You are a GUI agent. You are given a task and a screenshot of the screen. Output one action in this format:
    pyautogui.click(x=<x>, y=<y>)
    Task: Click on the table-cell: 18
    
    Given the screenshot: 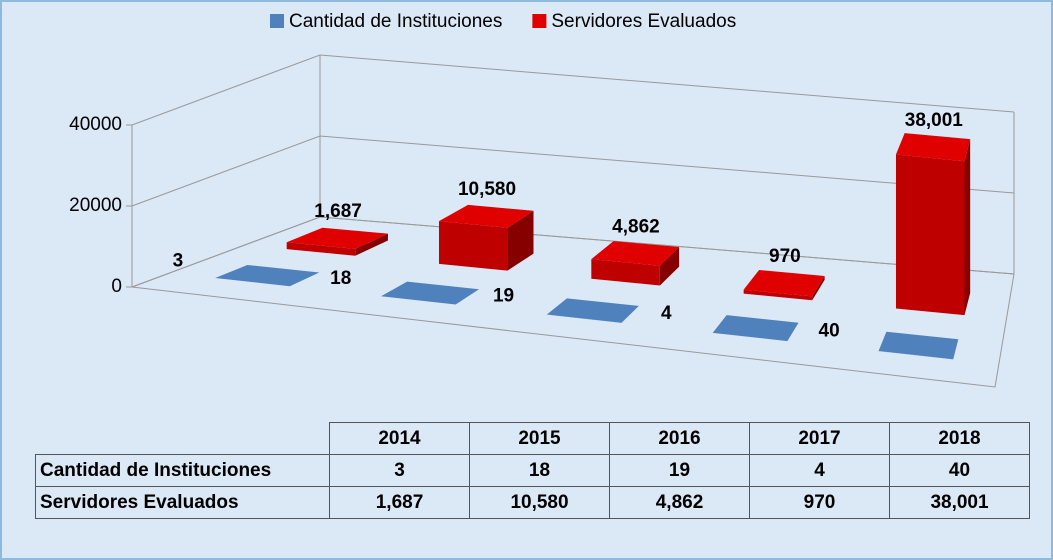 What is the action you would take?
    pyautogui.click(x=539, y=470)
    